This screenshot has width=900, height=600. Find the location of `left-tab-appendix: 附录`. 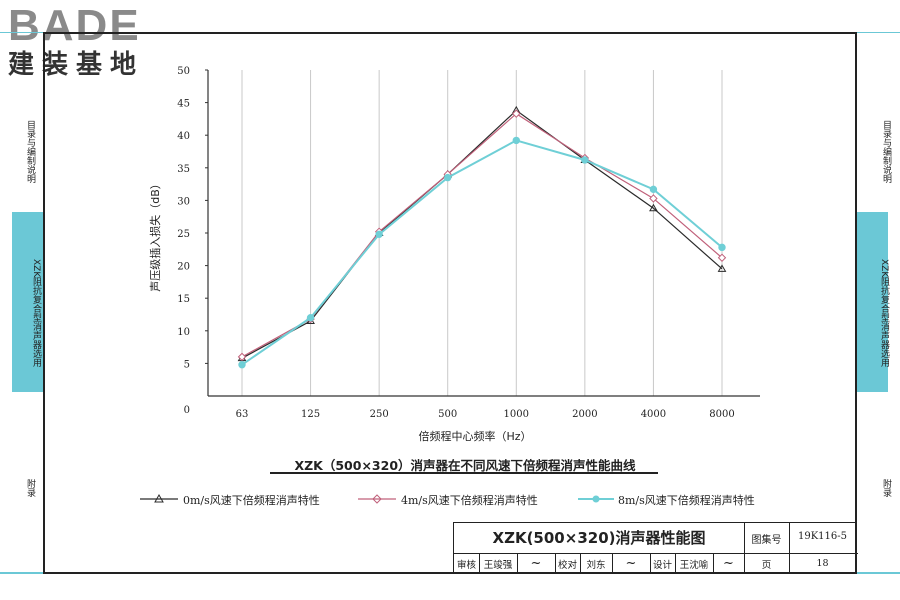

left-tab-appendix: 附录 is located at coordinates (30, 488).